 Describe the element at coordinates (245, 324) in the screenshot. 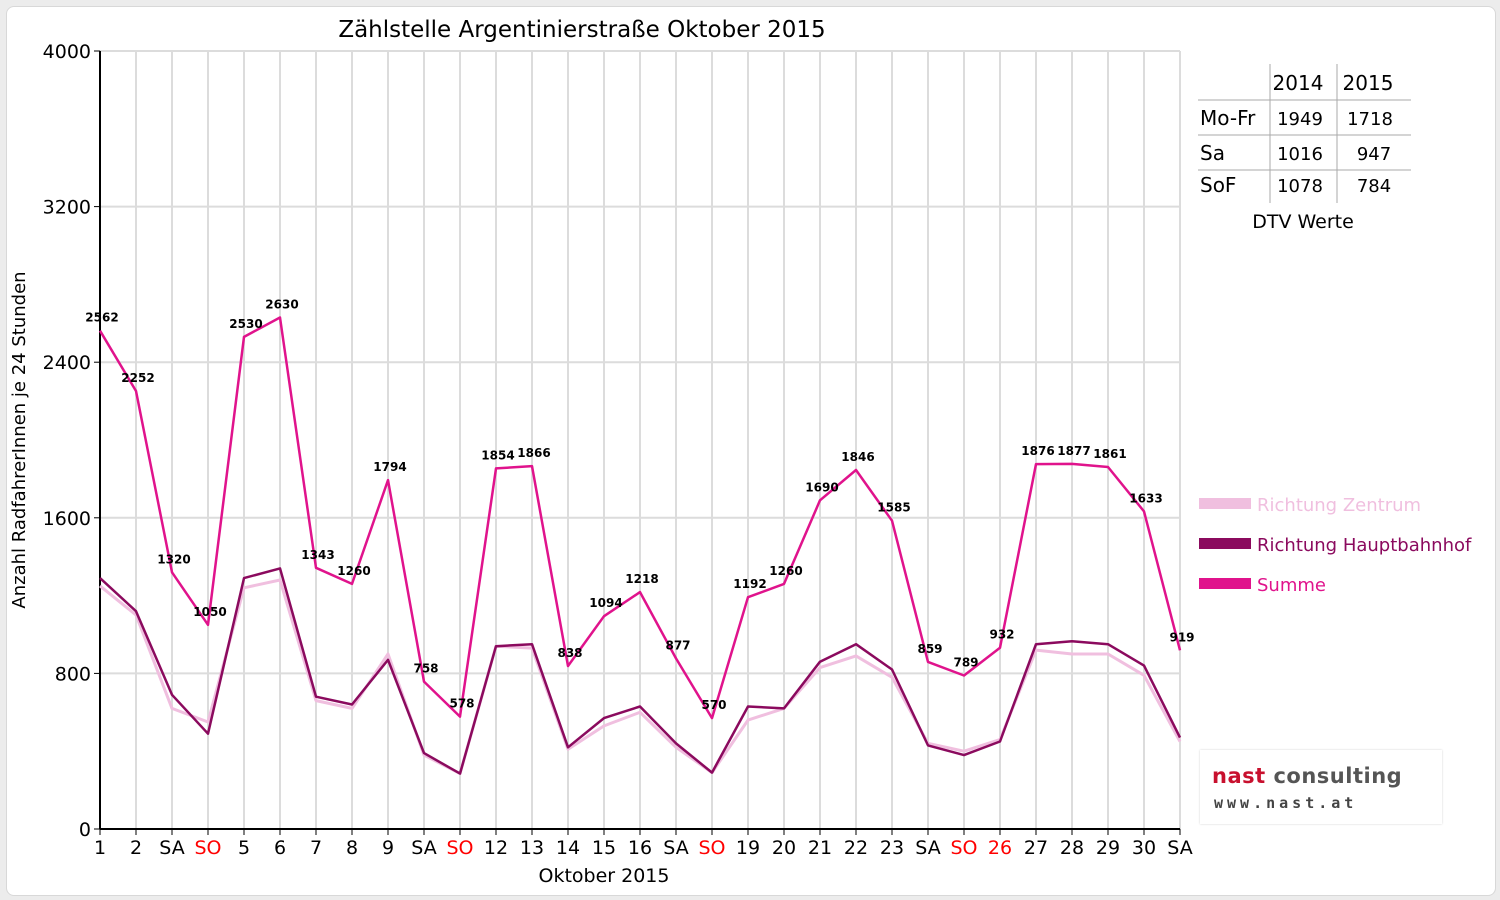

I see `data-label: 2530` at that location.